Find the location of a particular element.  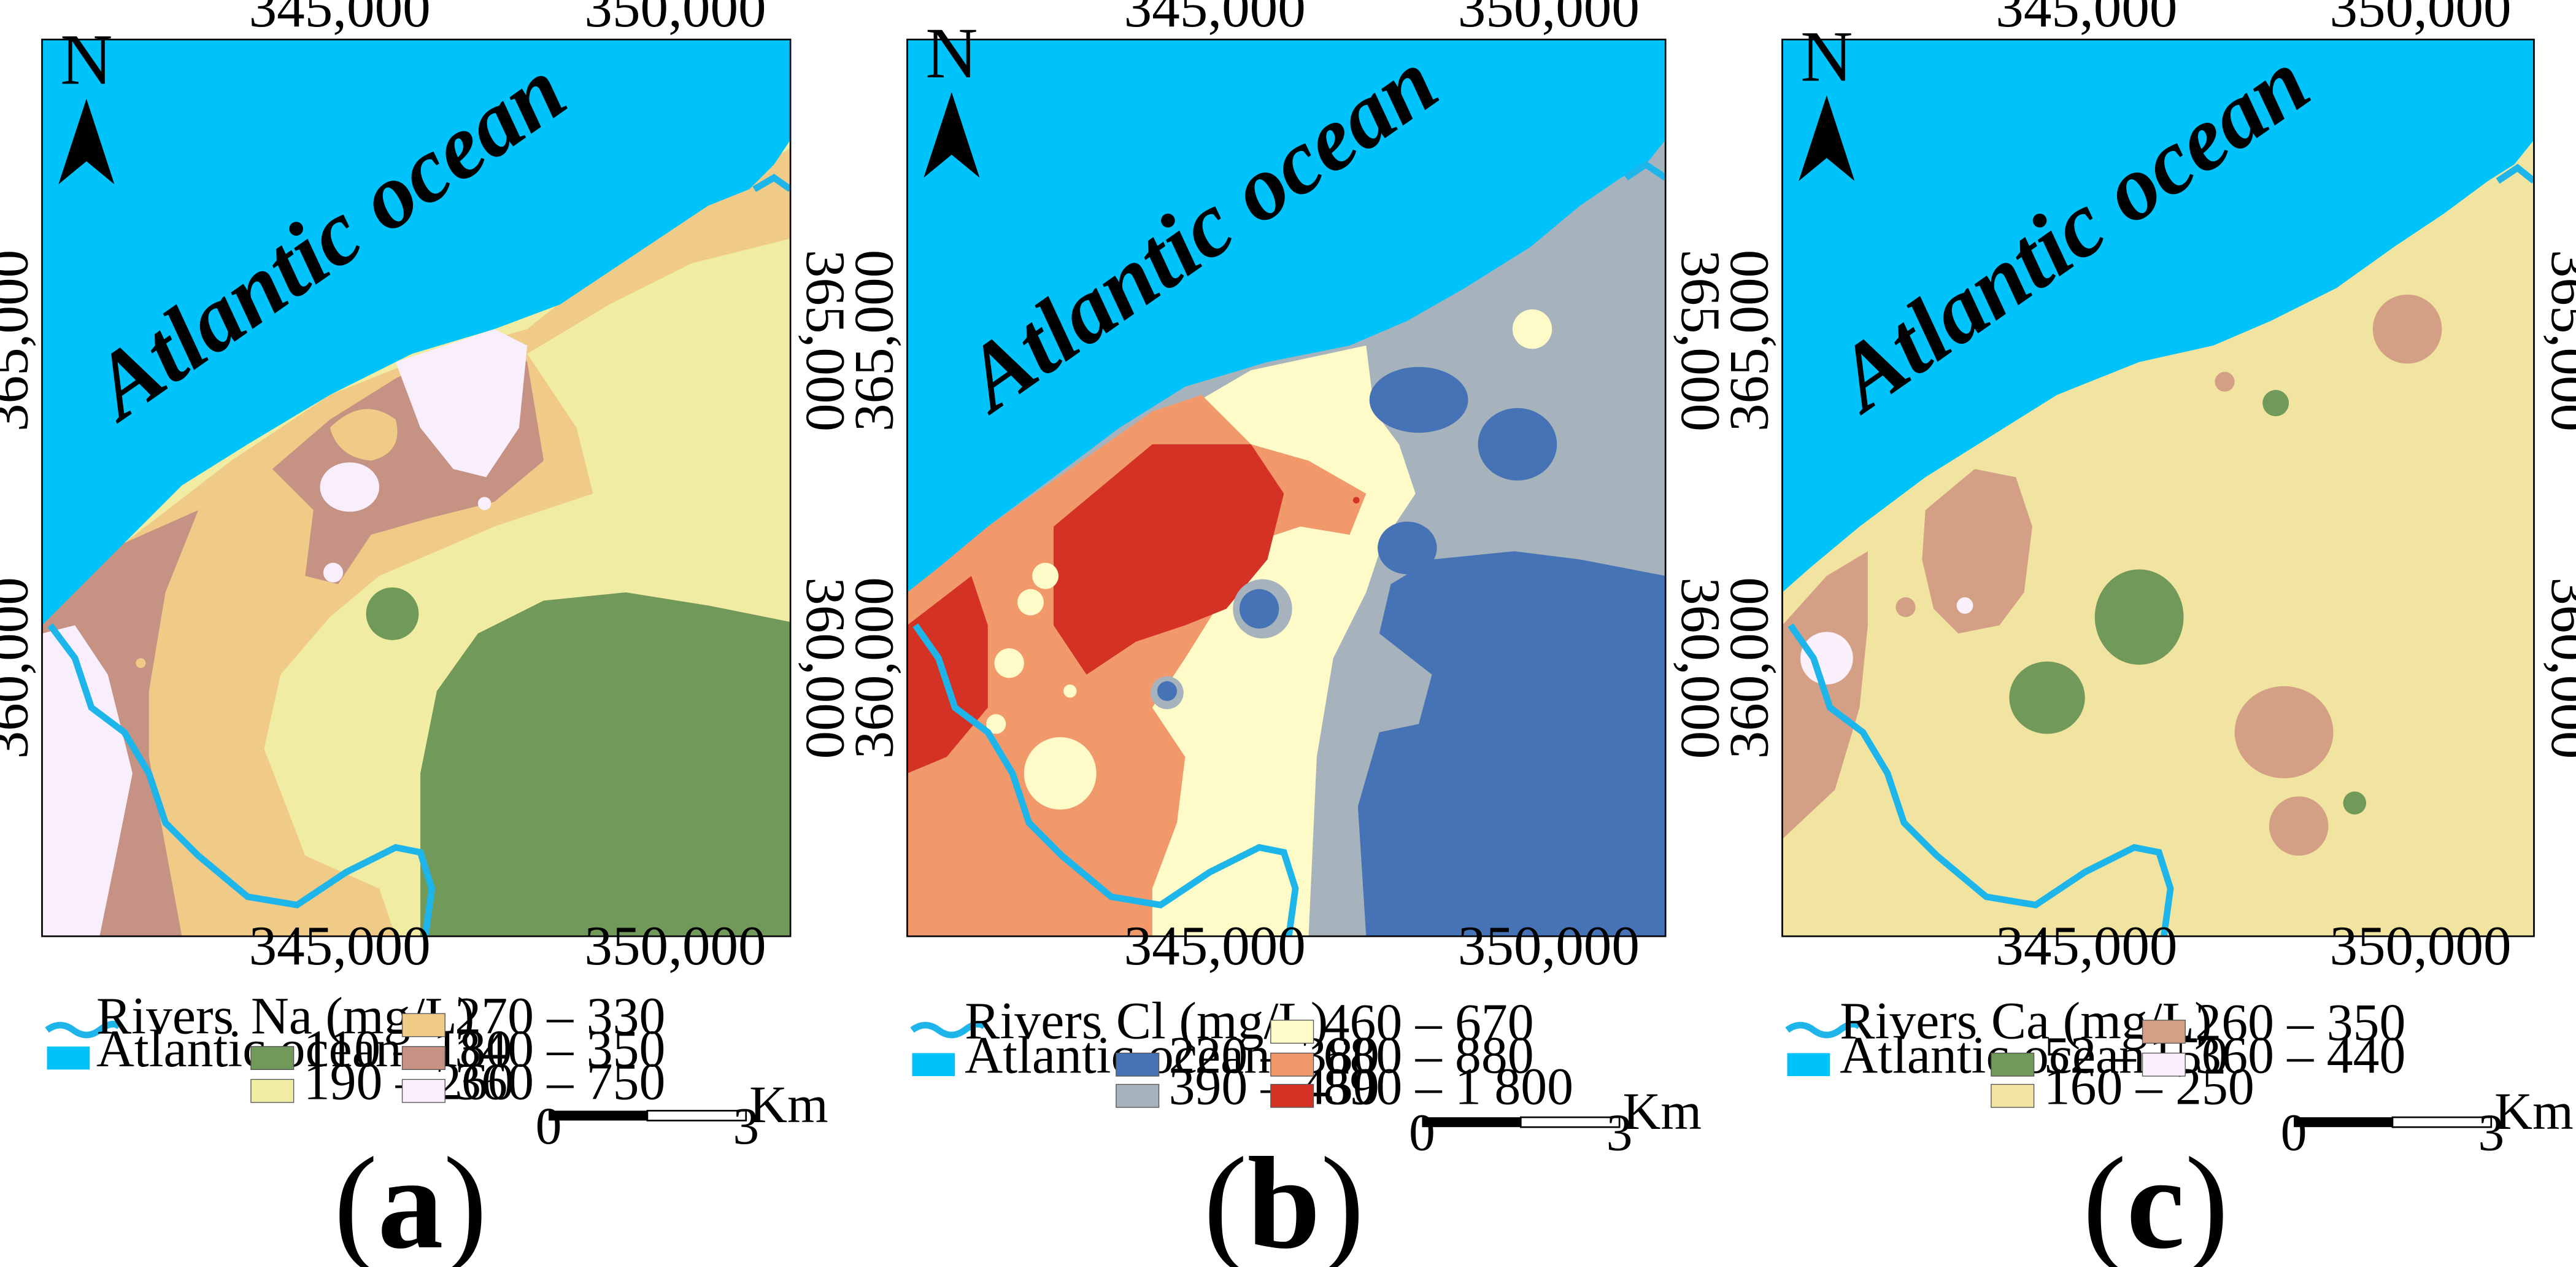

top-tick-345000-a: 345,000 is located at coordinates (340, 19).